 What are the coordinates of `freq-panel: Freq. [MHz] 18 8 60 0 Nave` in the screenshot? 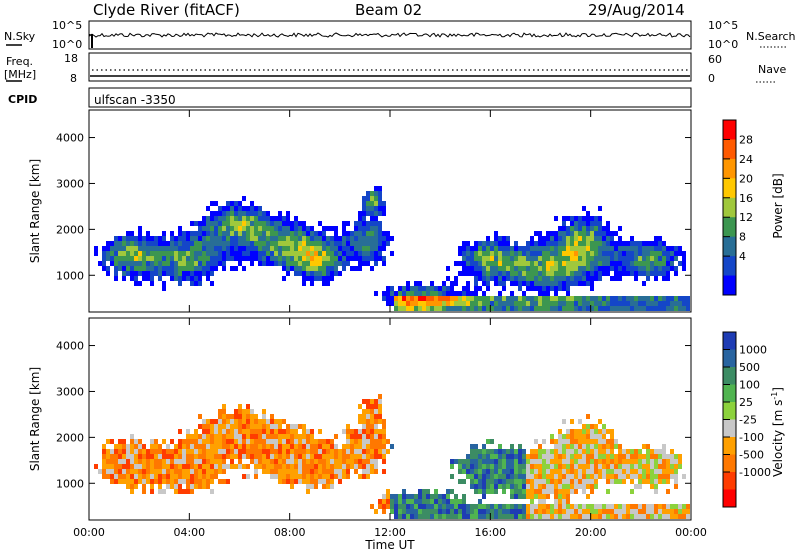 It's located at (395, 68).